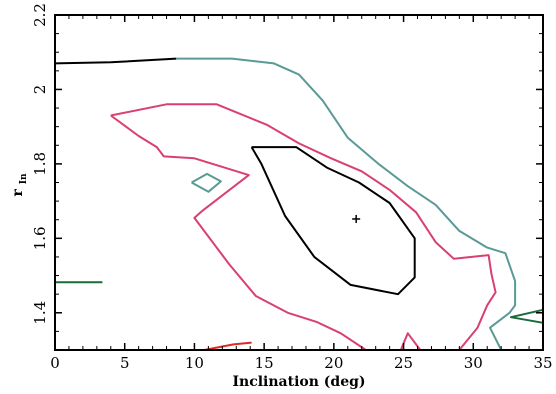  What do you see at coordinates (264, 363) in the screenshot?
I see `x-tick-label: 15` at bounding box center [264, 363].